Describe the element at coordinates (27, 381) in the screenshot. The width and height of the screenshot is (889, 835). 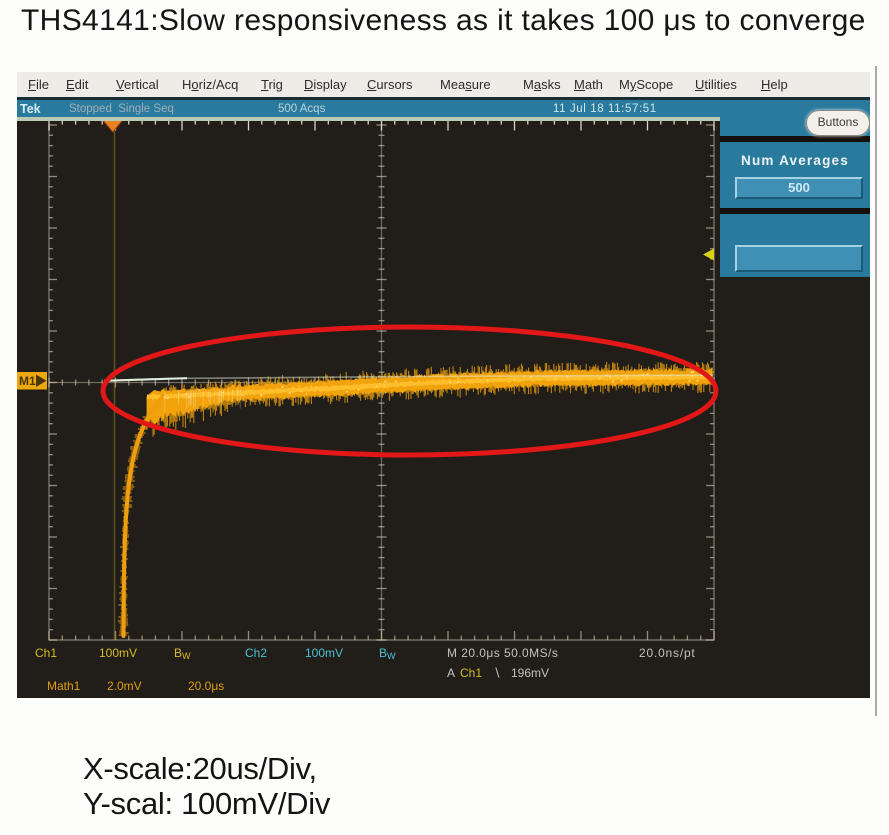
I see `svg-text: M1` at that location.